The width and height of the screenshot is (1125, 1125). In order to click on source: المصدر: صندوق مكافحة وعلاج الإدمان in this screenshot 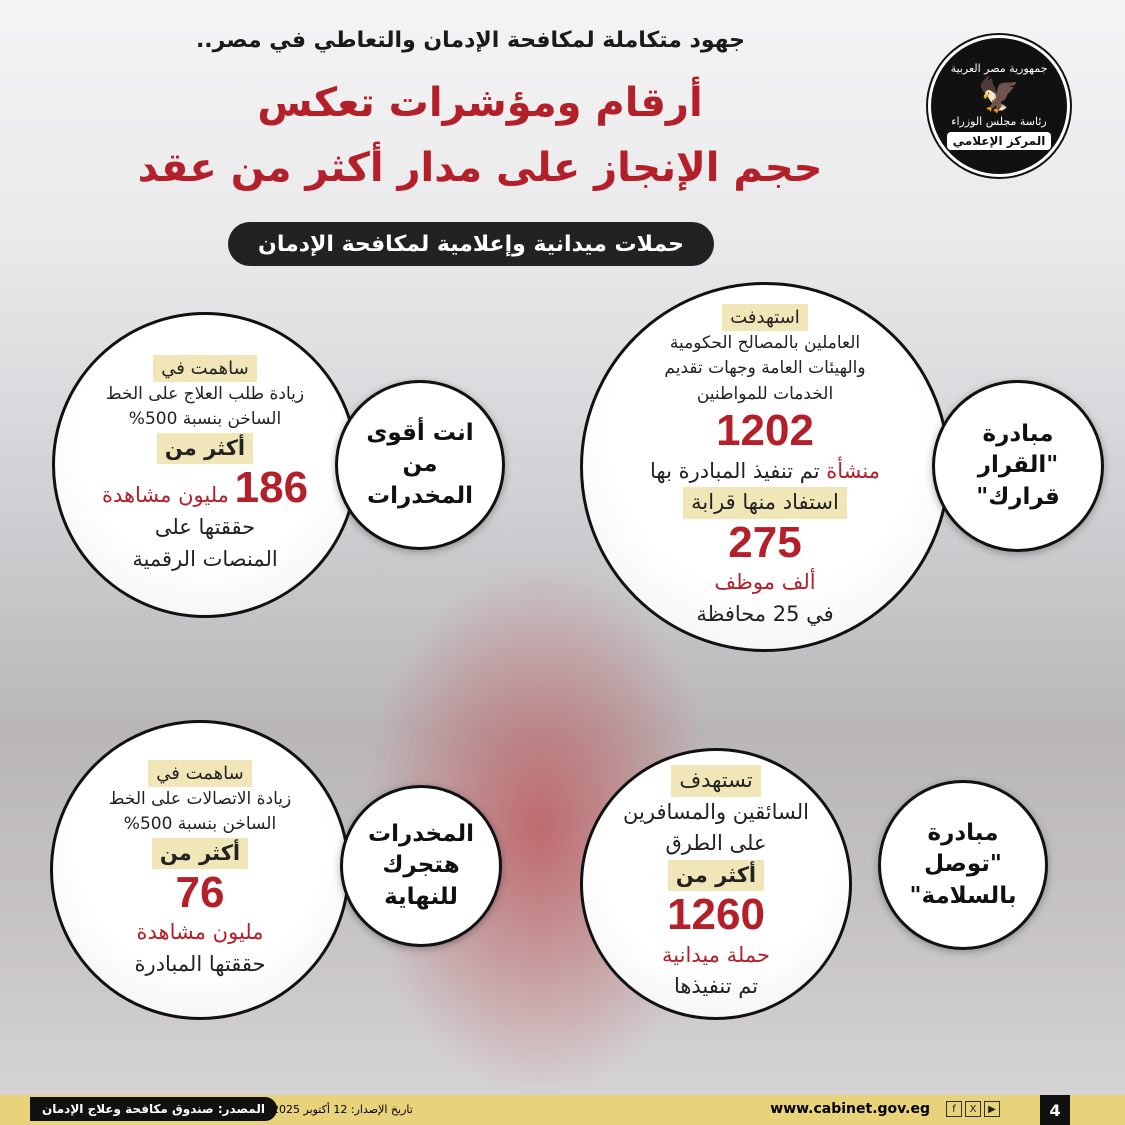, I will do `click(153, 1109)`.